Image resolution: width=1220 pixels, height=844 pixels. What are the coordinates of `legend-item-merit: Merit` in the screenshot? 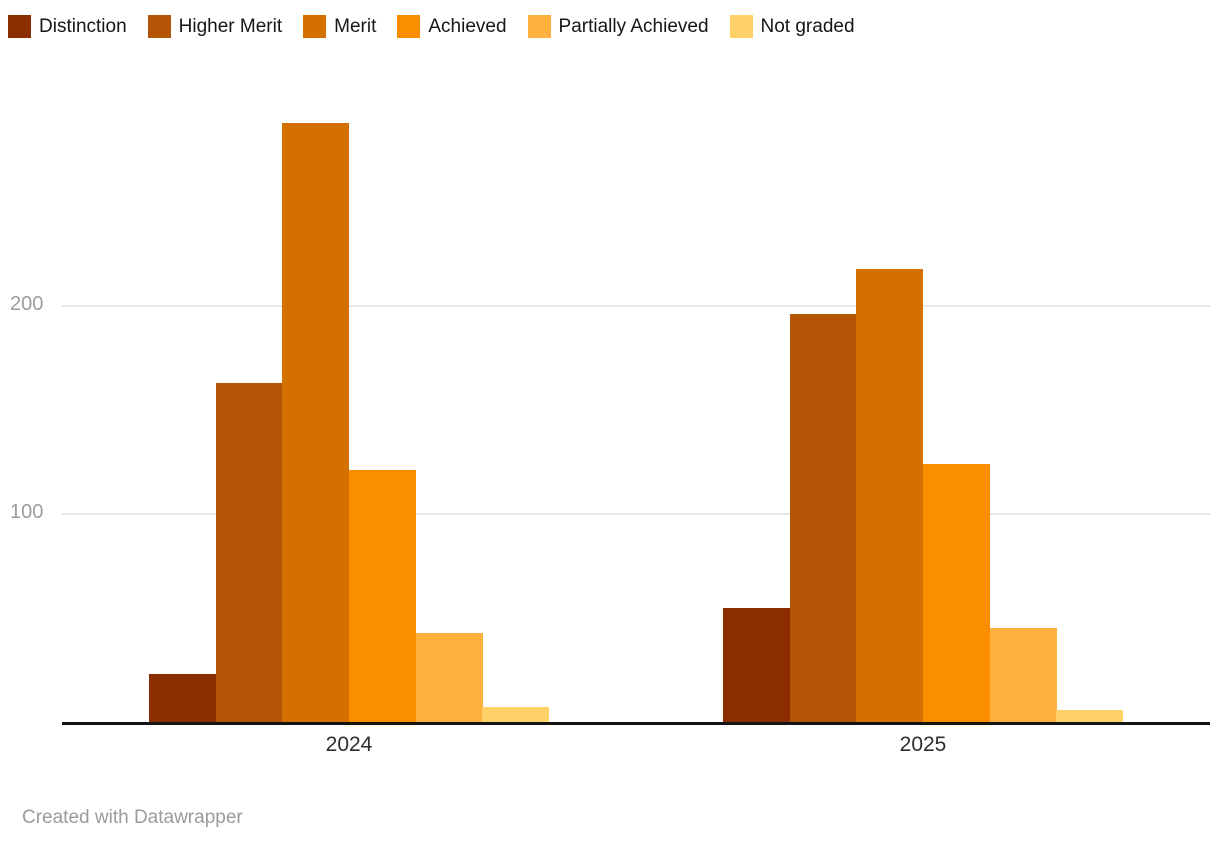 It's located at (339, 26).